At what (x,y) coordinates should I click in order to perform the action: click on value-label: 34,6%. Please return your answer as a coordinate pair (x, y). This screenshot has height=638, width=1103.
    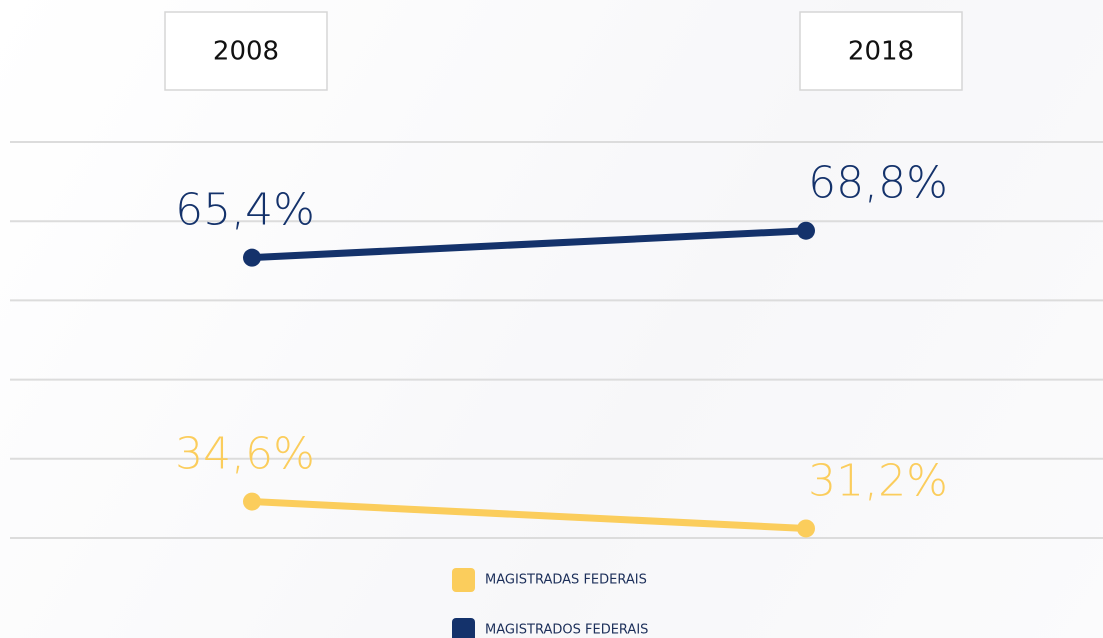
    Looking at the image, I should click on (245, 454).